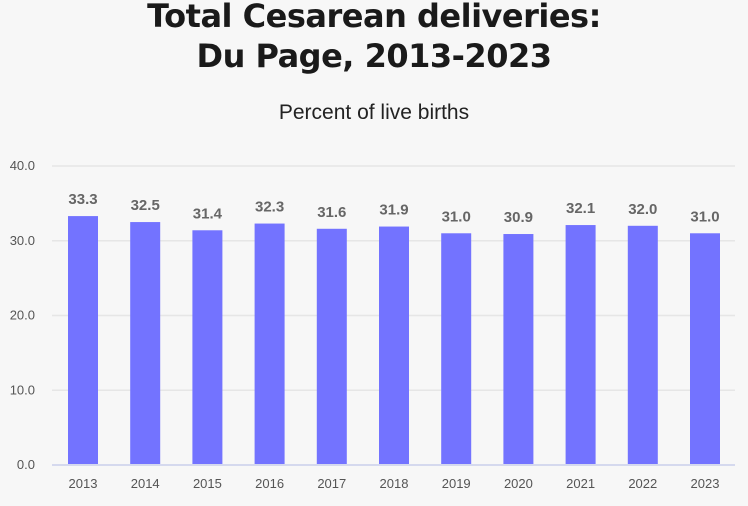  What do you see at coordinates (145, 205) in the screenshot?
I see `data-label: 32.5` at bounding box center [145, 205].